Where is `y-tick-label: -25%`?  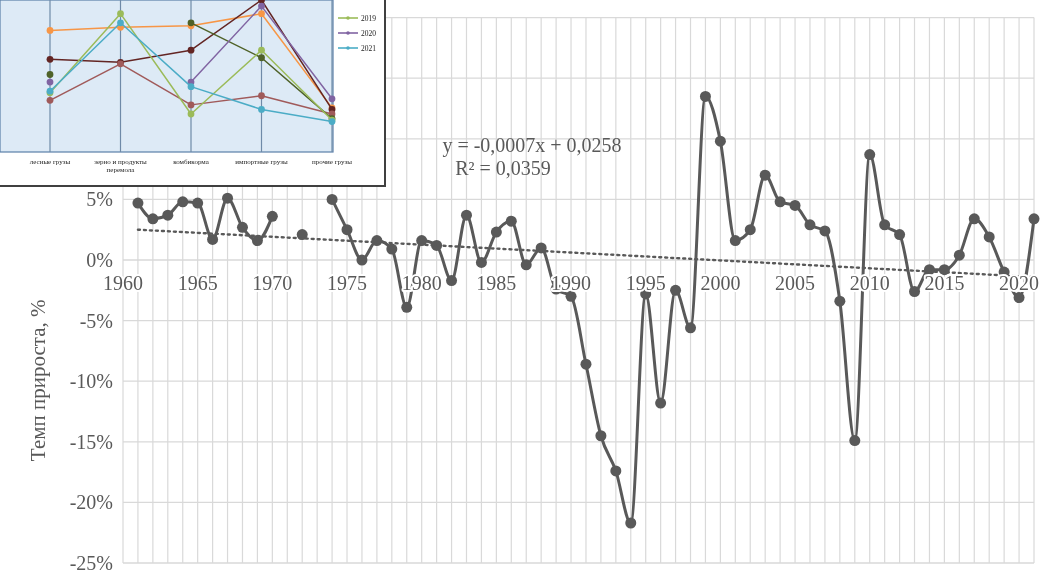
y-tick-label: -25% is located at coordinates (91, 563).